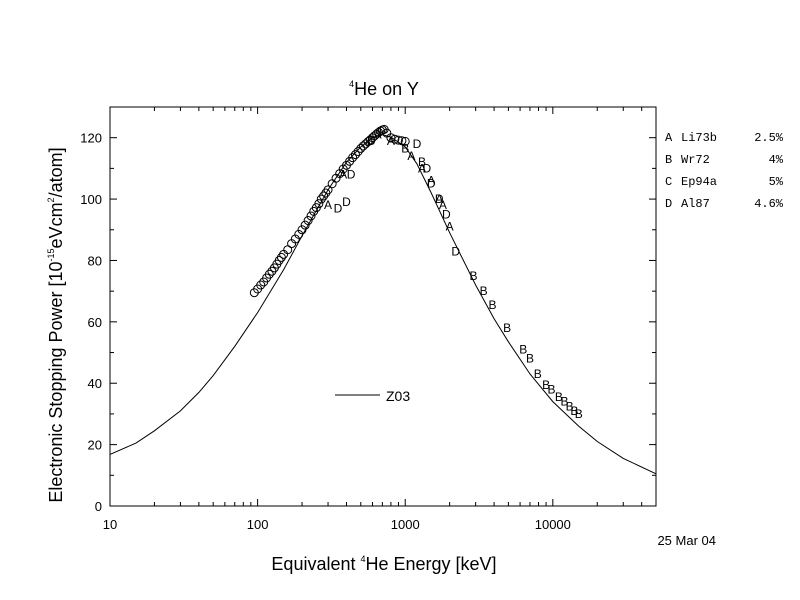 The height and width of the screenshot is (600, 800). What do you see at coordinates (258, 524) in the screenshot?
I see `x-tick-label: 100` at bounding box center [258, 524].